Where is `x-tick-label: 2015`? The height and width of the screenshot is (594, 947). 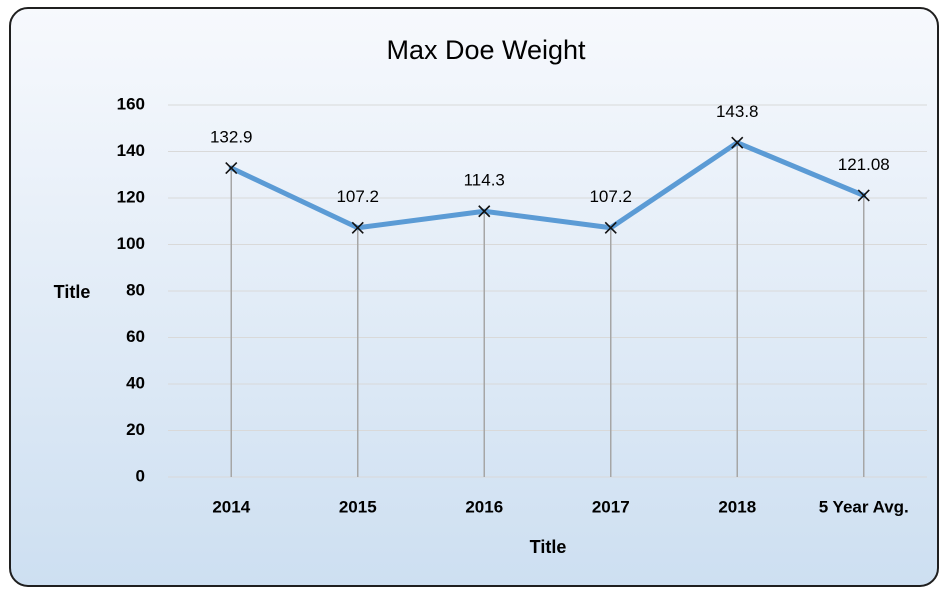 x-tick-label: 2015 is located at coordinates (358, 506).